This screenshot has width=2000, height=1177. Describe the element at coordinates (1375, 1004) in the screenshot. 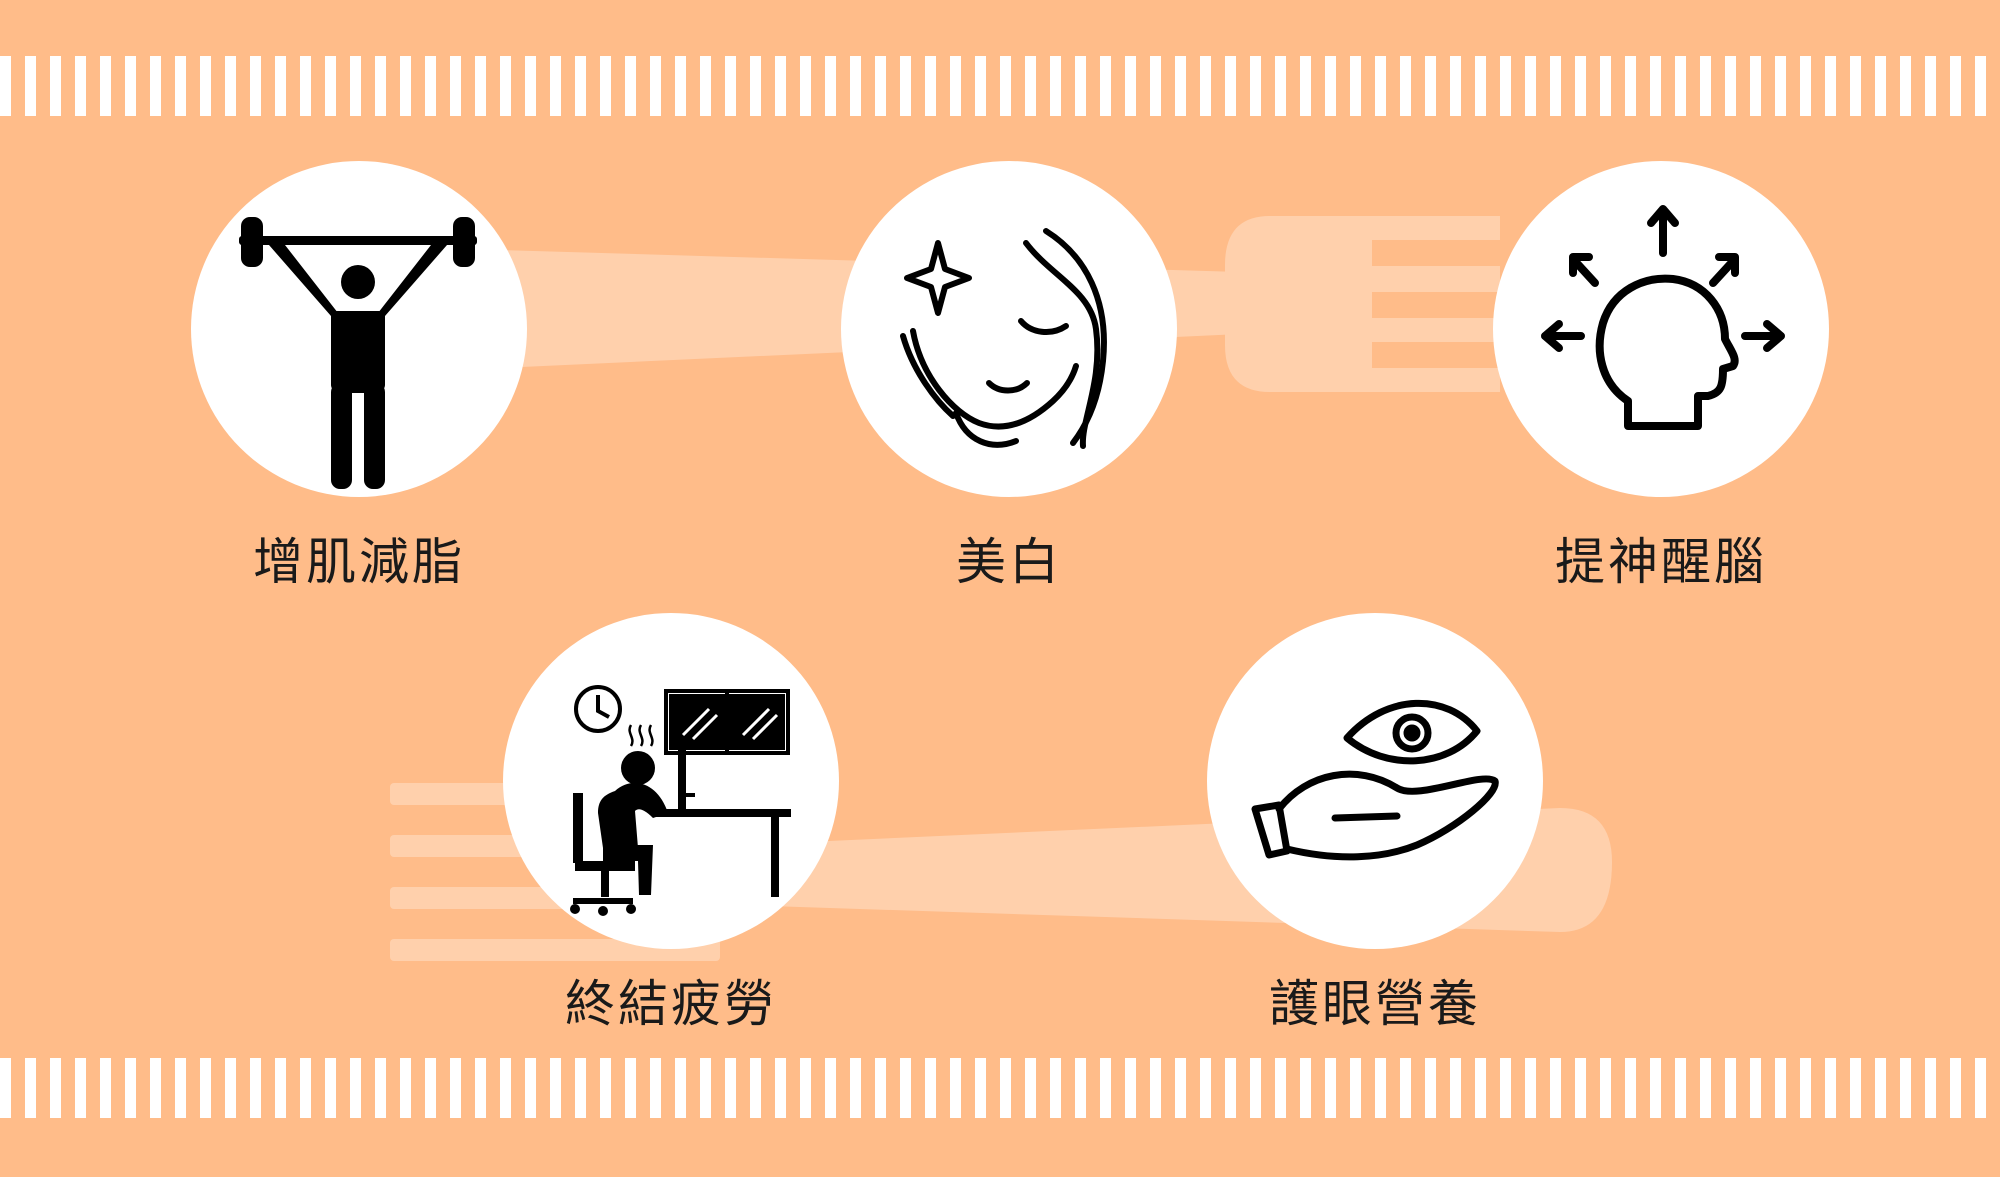

I see `label-eye-nutrition: 護眼營養` at that location.